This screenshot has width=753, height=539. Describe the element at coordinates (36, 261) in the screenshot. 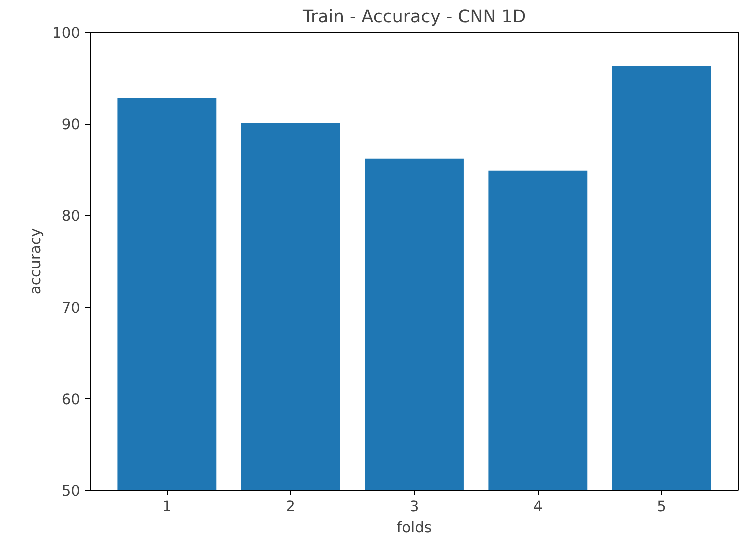

I see `y-axis-title: accuracy` at that location.